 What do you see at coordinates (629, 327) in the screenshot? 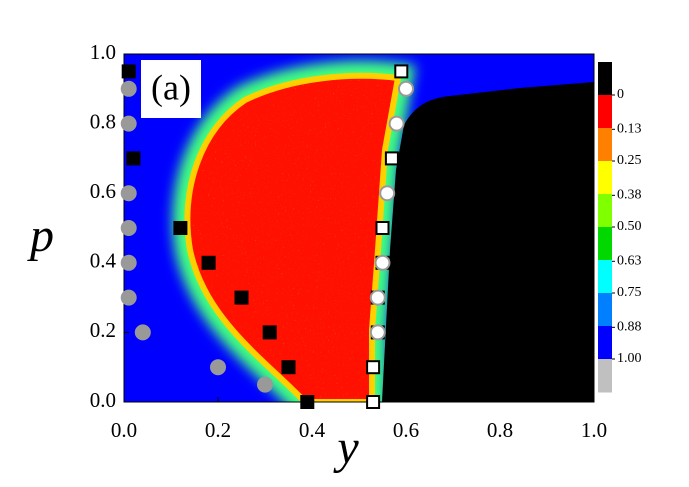
I see `colorbar-tick-label: 0.88` at bounding box center [629, 327].